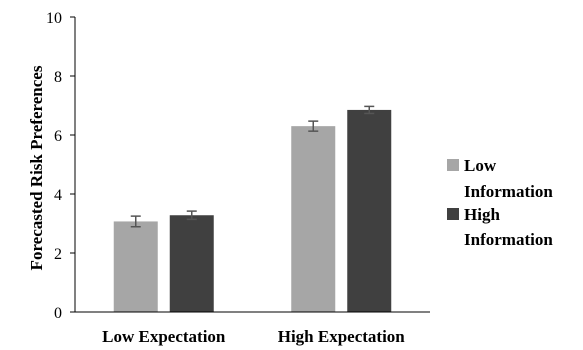 This screenshot has height=350, width=583. I want to click on y-tick-label: 0, so click(58, 313).